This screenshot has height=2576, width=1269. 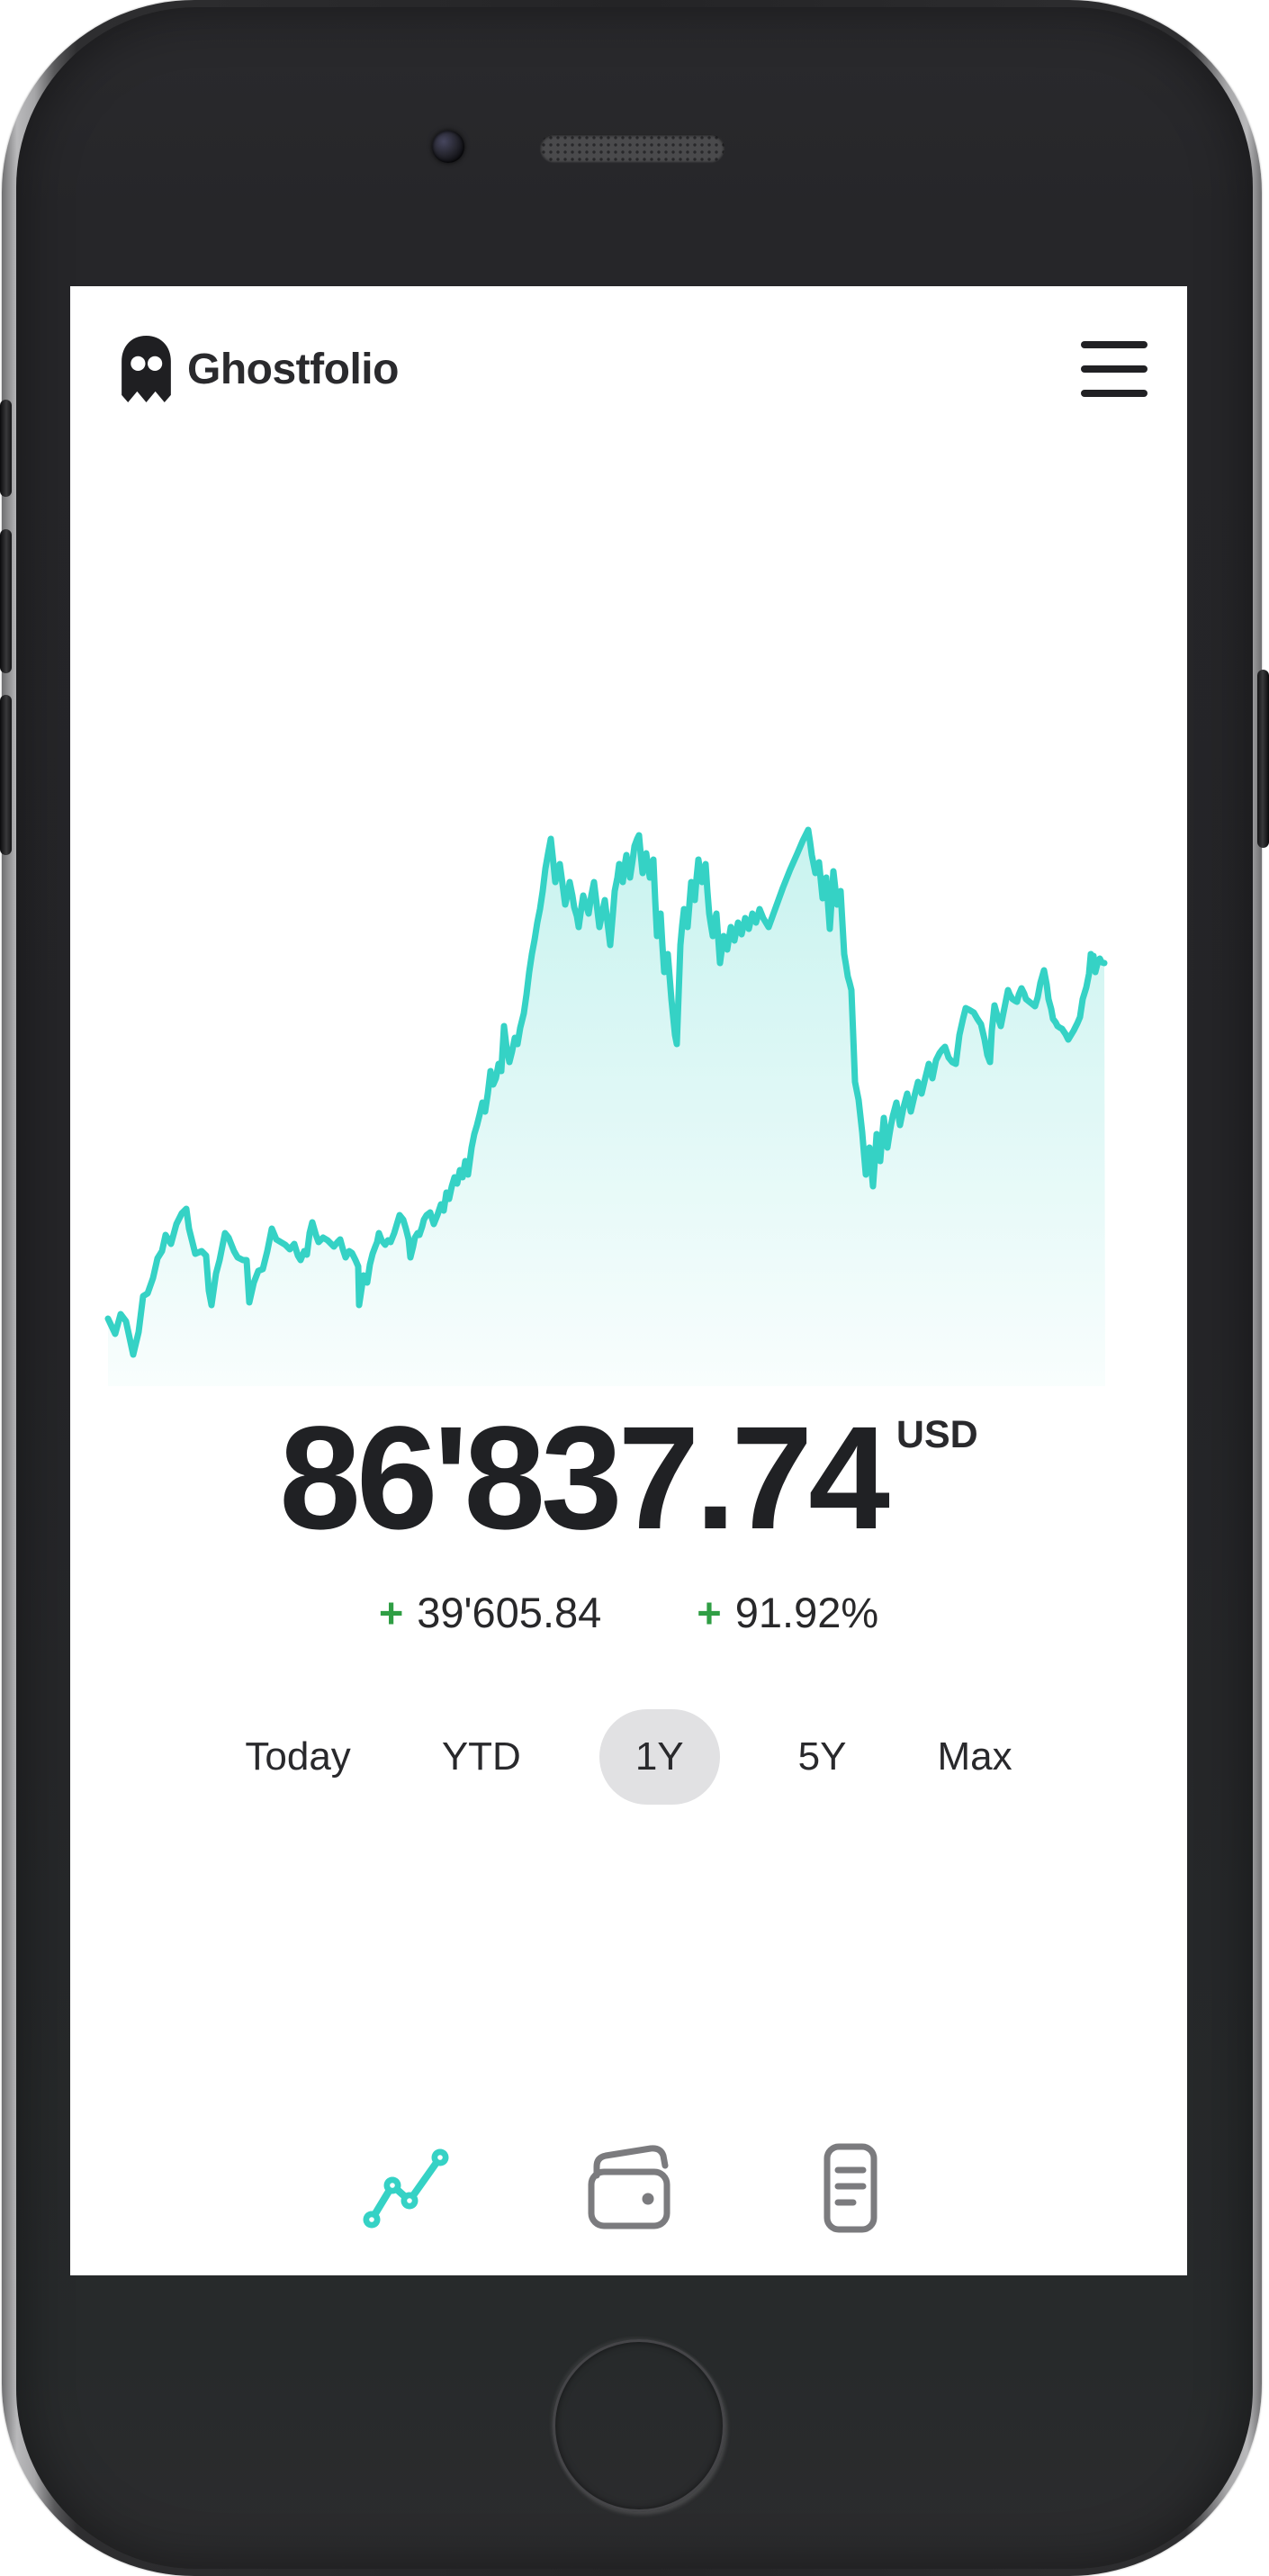 I want to click on range-button-1y: 1Y, so click(x=659, y=1757).